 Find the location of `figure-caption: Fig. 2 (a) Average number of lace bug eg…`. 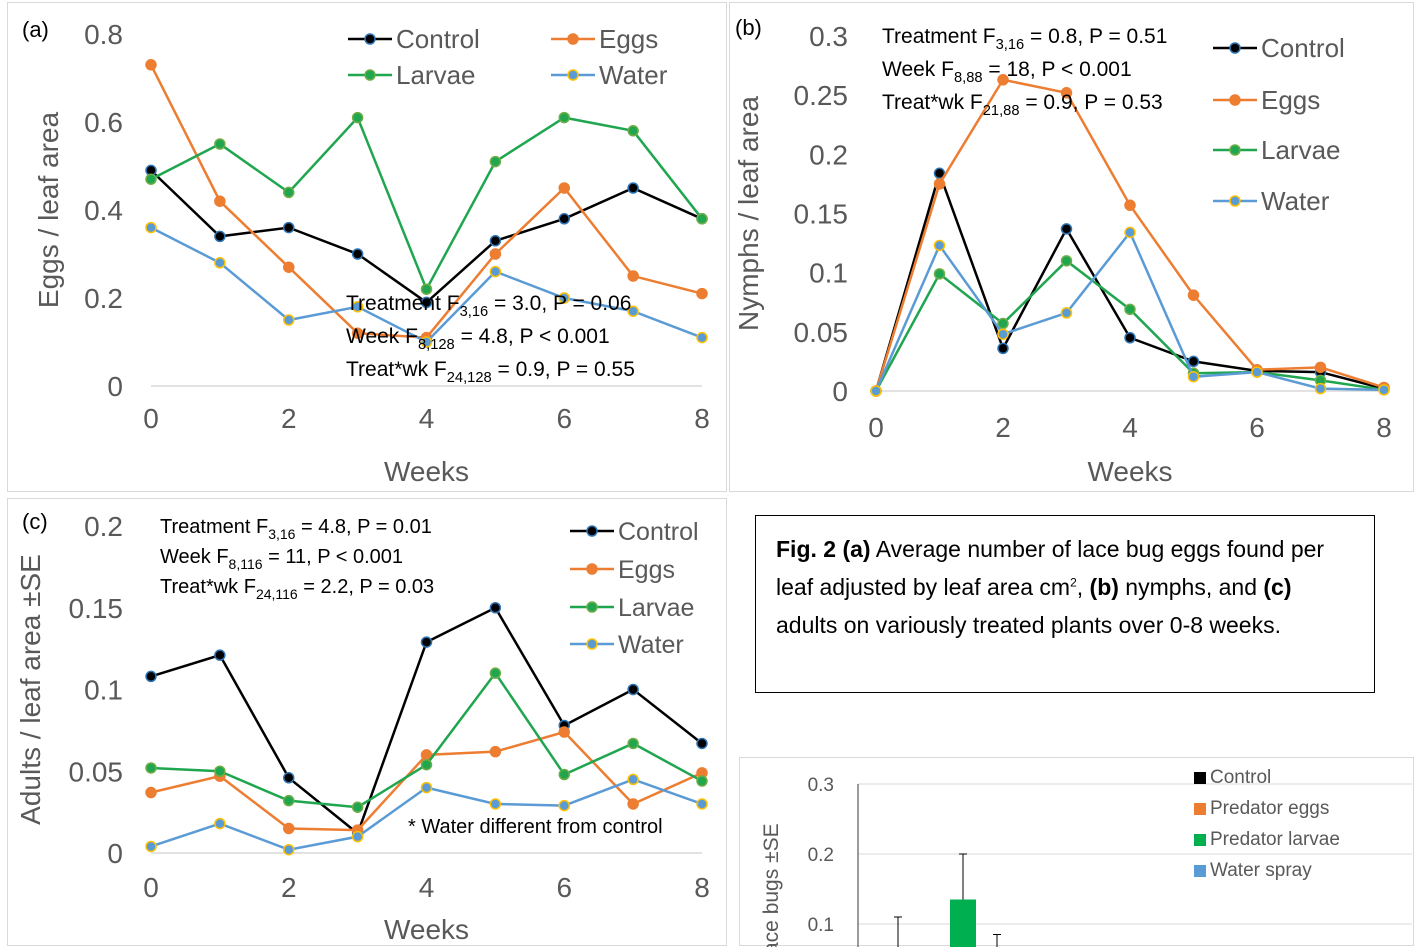

figure-caption: Fig. 2 (a) Average number of lace bug eg… is located at coordinates (1065, 604).